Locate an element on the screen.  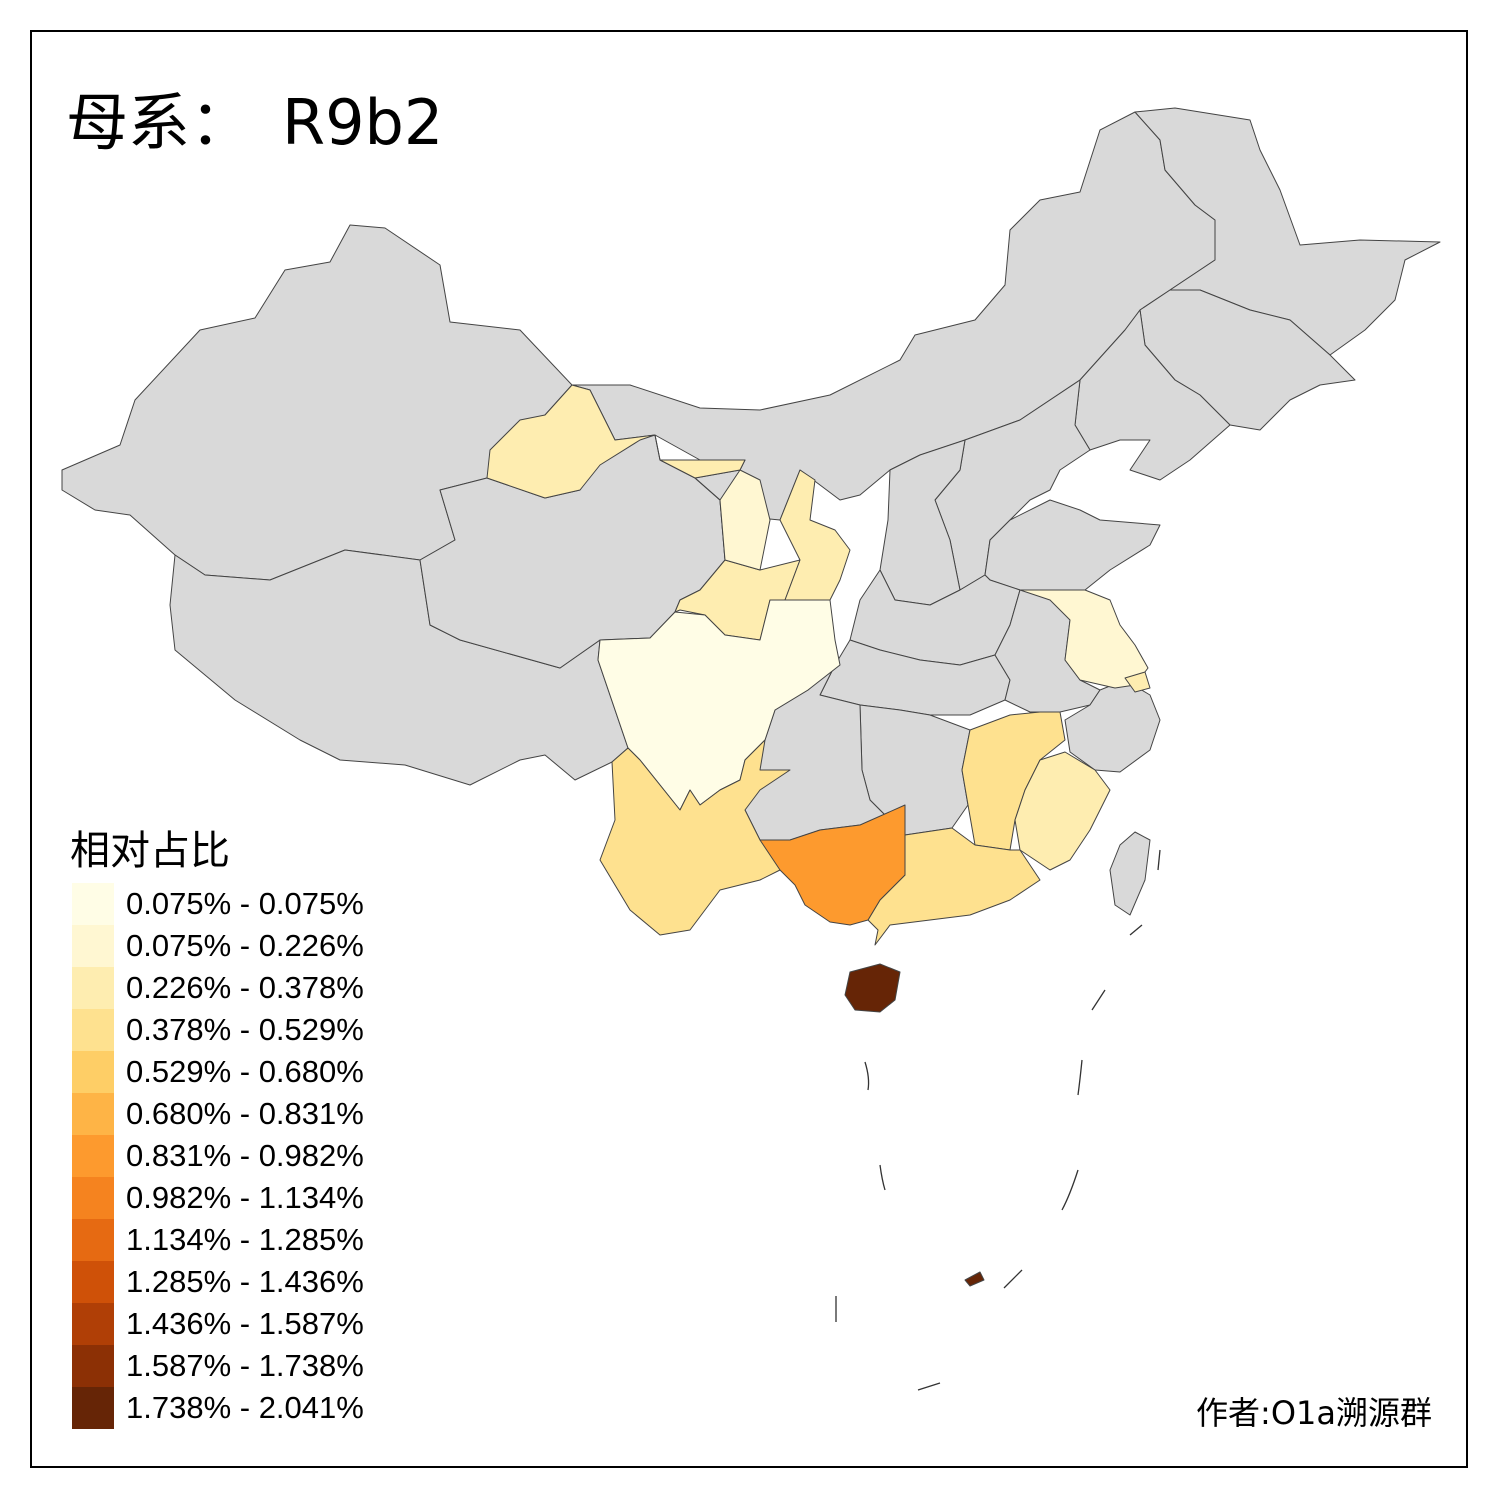
region-ningxia is located at coordinates (745, 520).